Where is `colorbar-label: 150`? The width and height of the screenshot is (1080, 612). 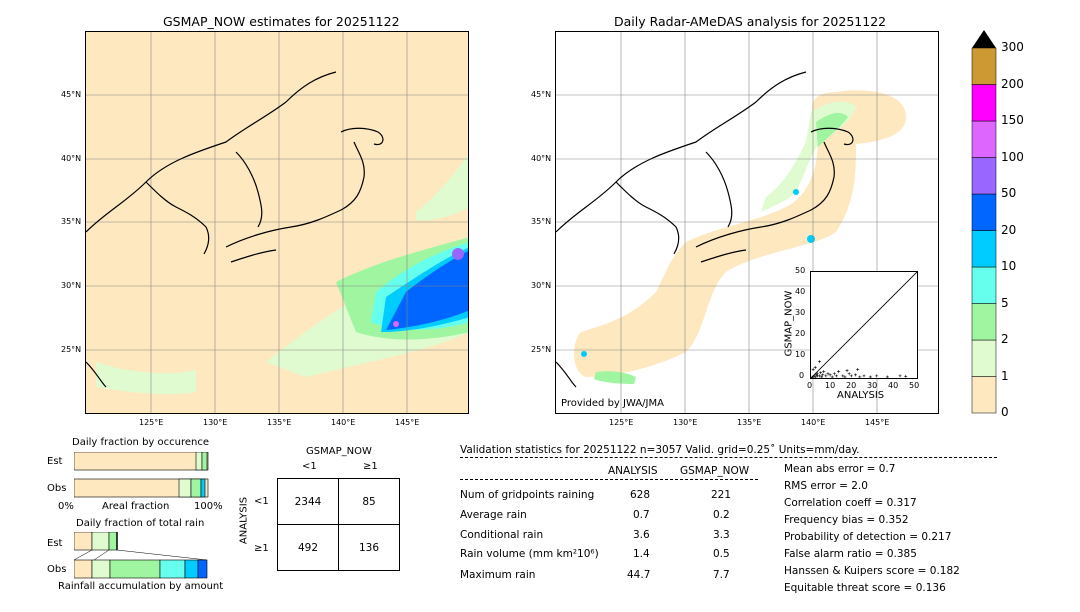
colorbar-label: 150 is located at coordinates (1012, 120).